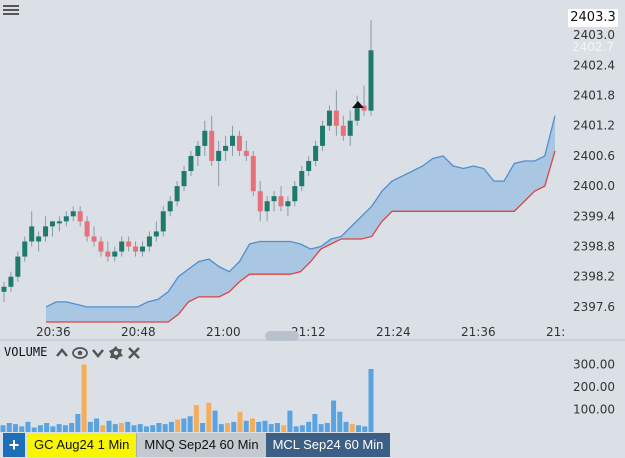  What do you see at coordinates (593, 47) in the screenshot?
I see `ghost-price-label: 2402.7` at bounding box center [593, 47].